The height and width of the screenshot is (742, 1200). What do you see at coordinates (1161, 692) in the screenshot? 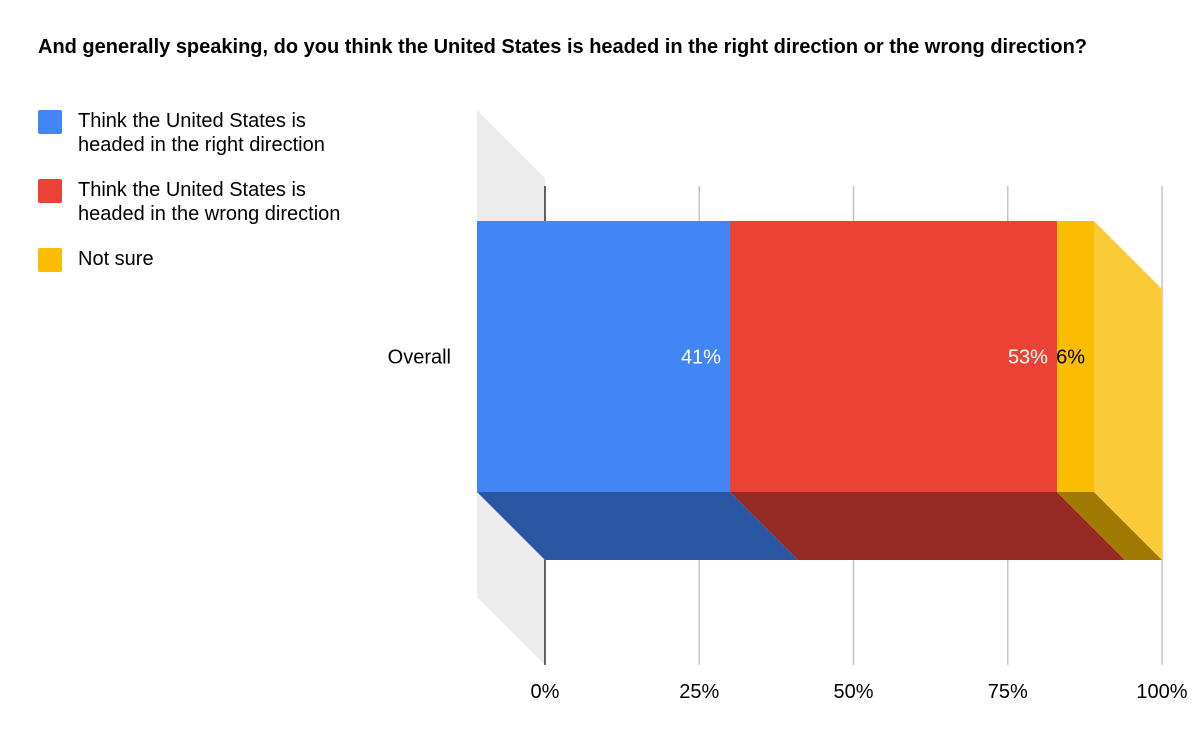
I see `x-tick-label: 100%` at bounding box center [1161, 692].